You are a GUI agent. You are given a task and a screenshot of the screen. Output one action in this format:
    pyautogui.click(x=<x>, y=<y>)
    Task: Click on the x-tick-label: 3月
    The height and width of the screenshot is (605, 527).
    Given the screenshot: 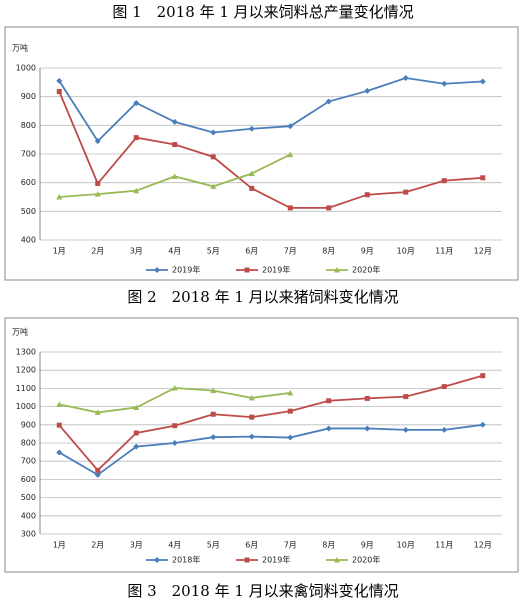 What is the action you would take?
    pyautogui.click(x=136, y=251)
    